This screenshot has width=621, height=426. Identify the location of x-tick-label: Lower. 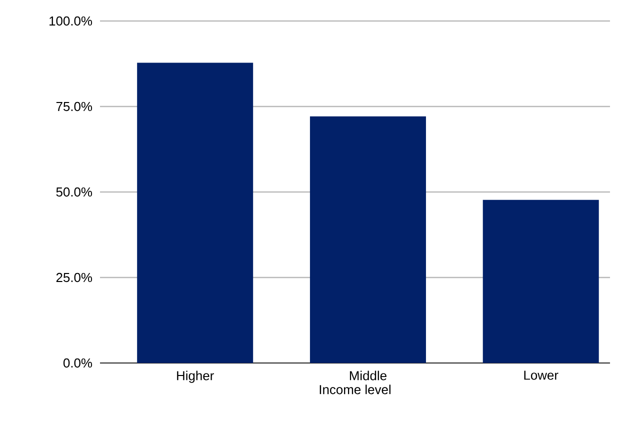
(541, 375).